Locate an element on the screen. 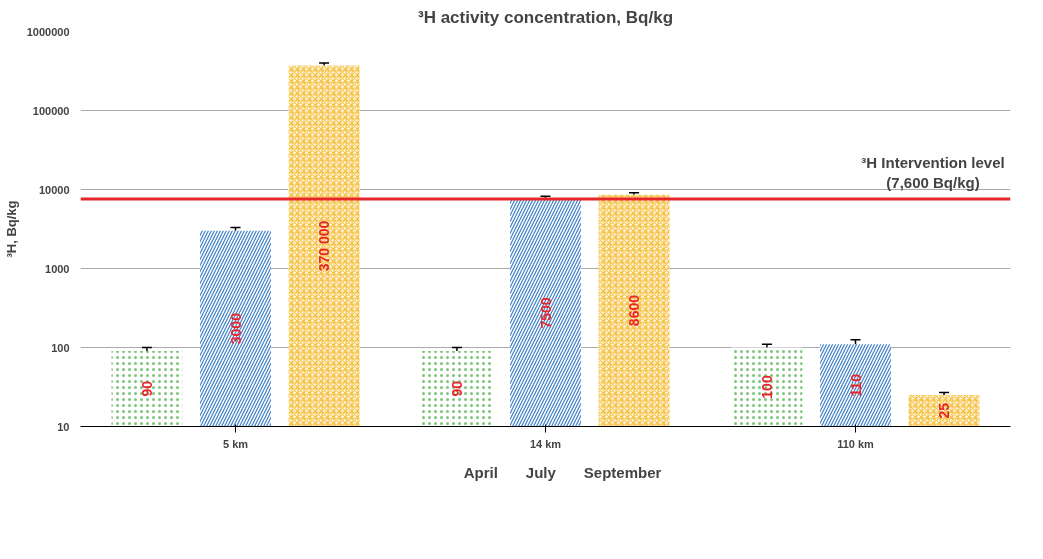 This screenshot has width=1043, height=559. y-tick-label: 100000 is located at coordinates (51, 110).